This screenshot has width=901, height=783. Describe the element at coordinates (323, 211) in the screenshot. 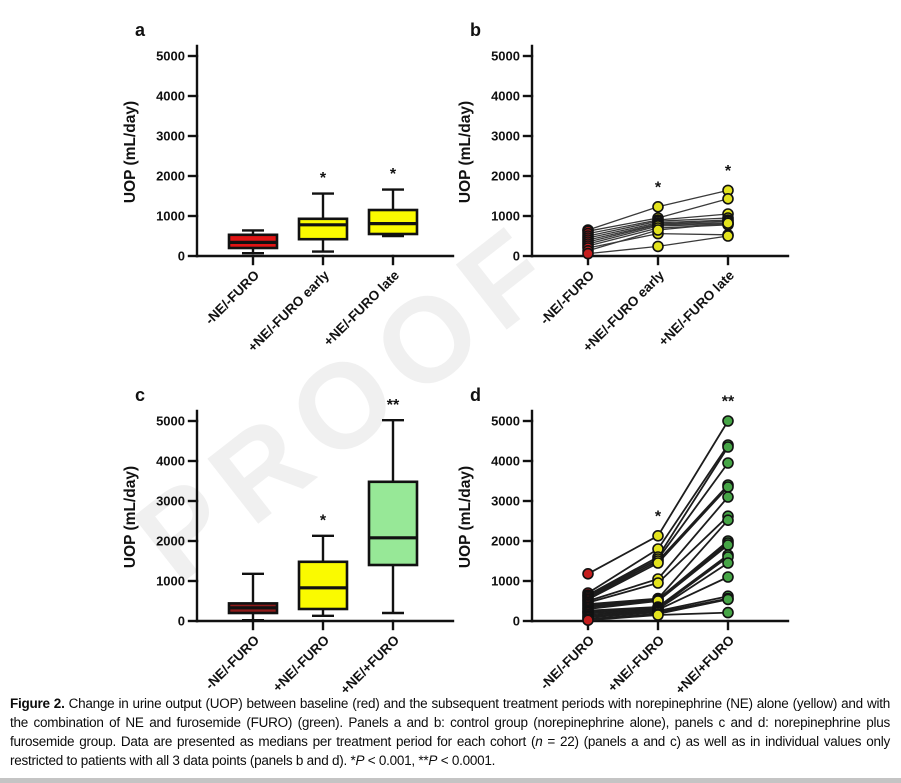

I see `box-a-1: *` at that location.